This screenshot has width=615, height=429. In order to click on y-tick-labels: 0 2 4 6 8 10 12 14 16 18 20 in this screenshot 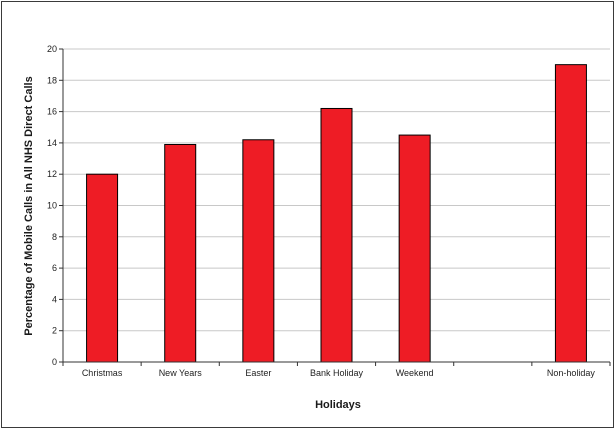, I will do `click(52, 205)`.